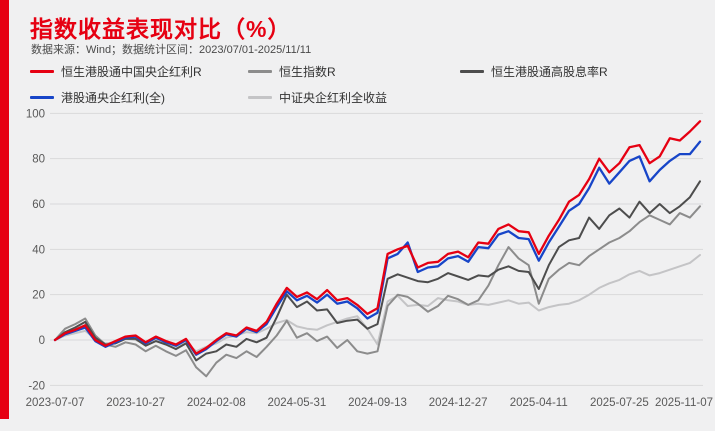  What do you see at coordinates (113, 98) in the screenshot?
I see `legend-label: 港股通央企红利(全)` at bounding box center [113, 98].